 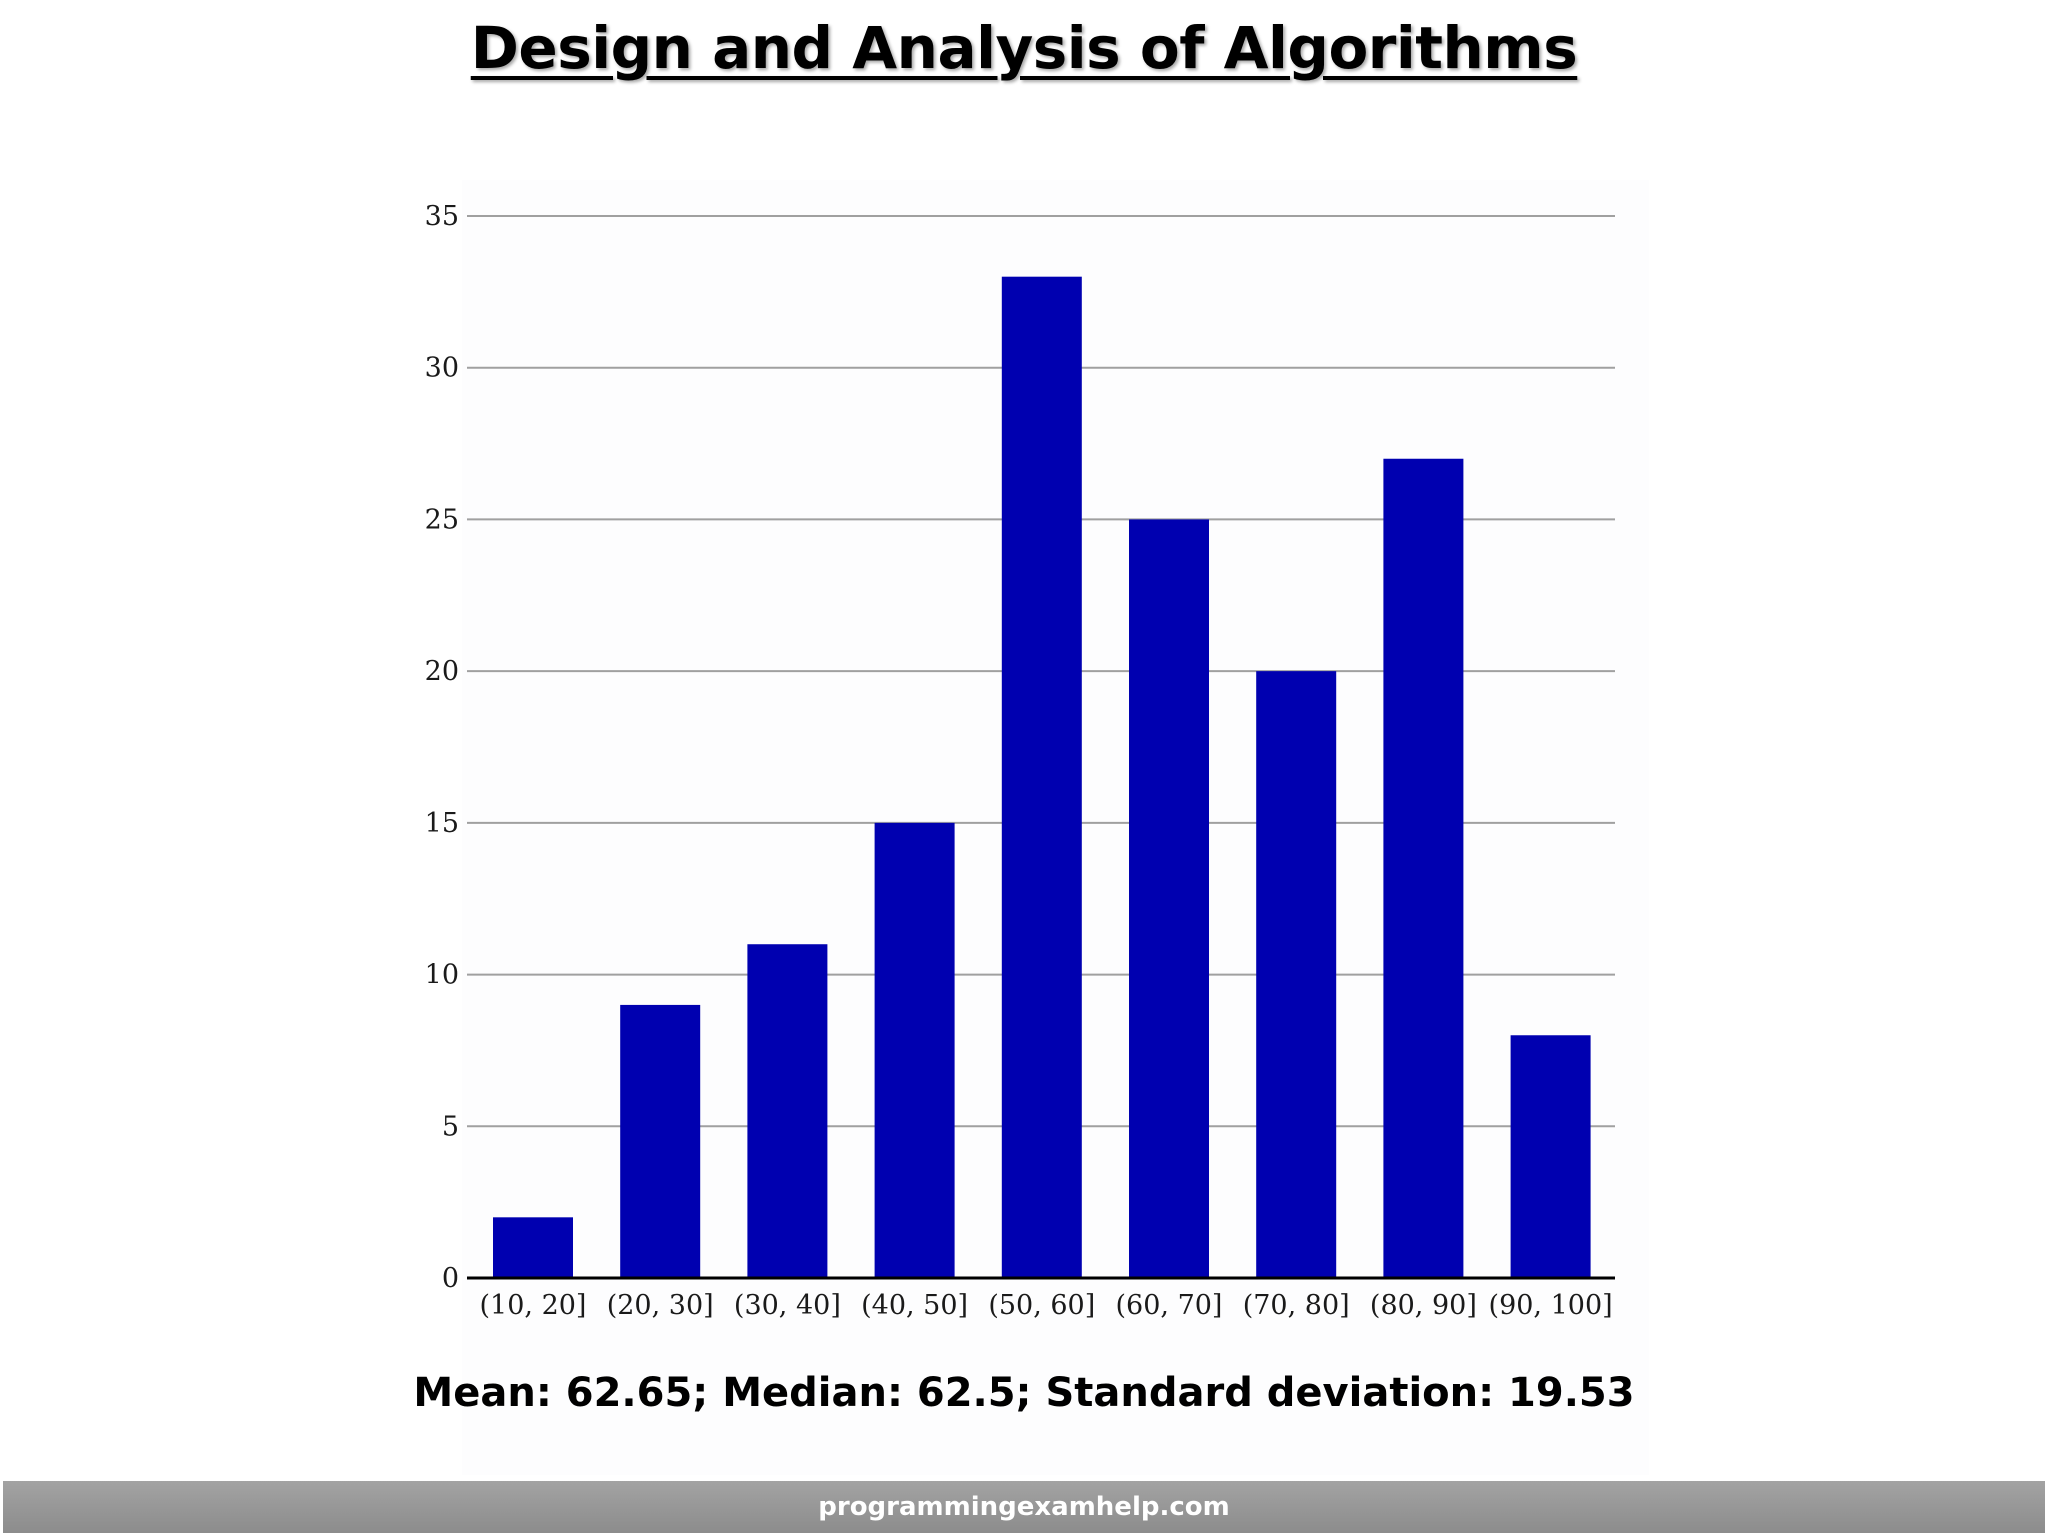 What do you see at coordinates (1551, 1305) in the screenshot?
I see `x-tick-label: (90, 100]` at bounding box center [1551, 1305].